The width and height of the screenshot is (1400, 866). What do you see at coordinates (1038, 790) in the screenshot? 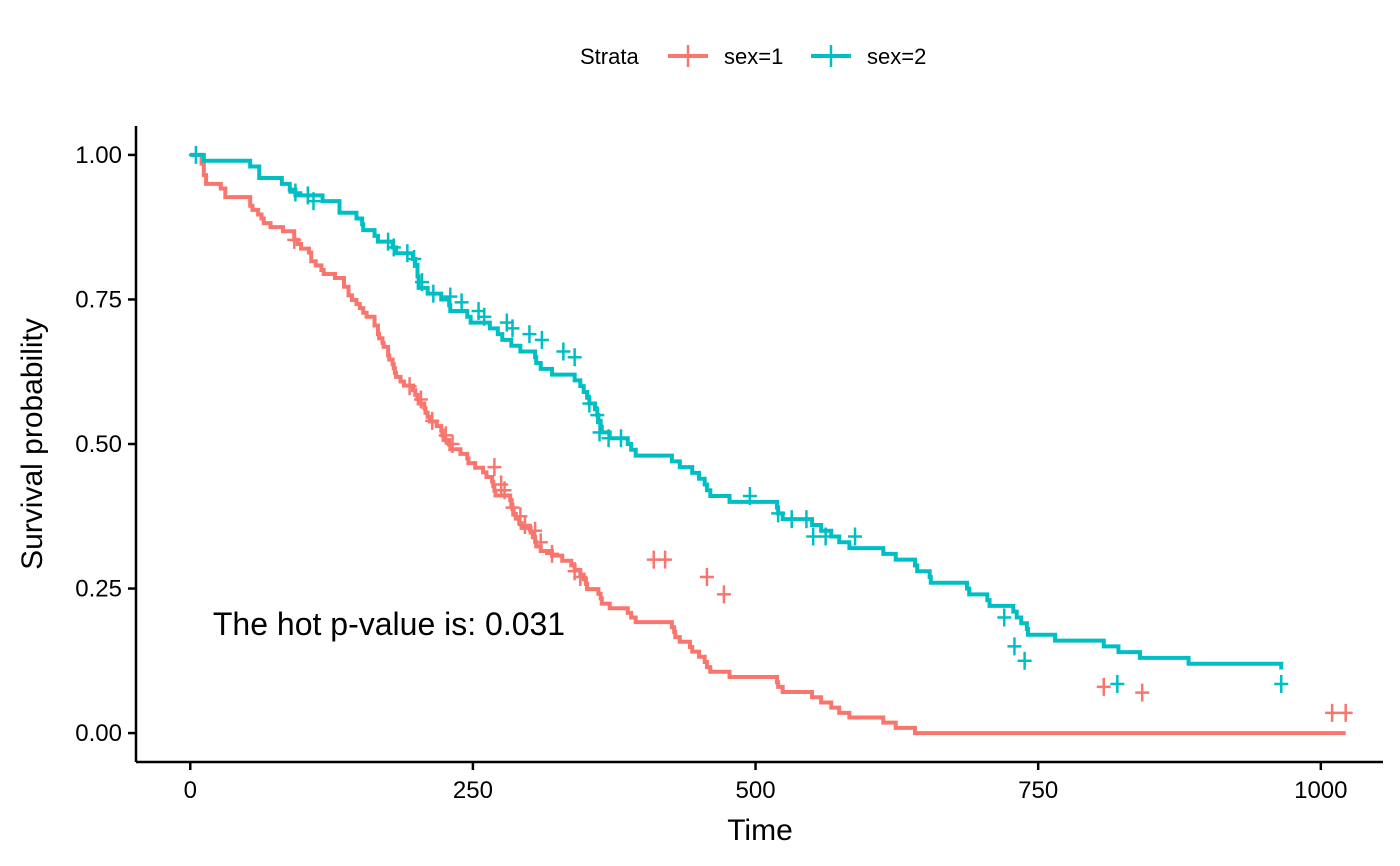
I see `x-tick-label: 750` at bounding box center [1038, 790].